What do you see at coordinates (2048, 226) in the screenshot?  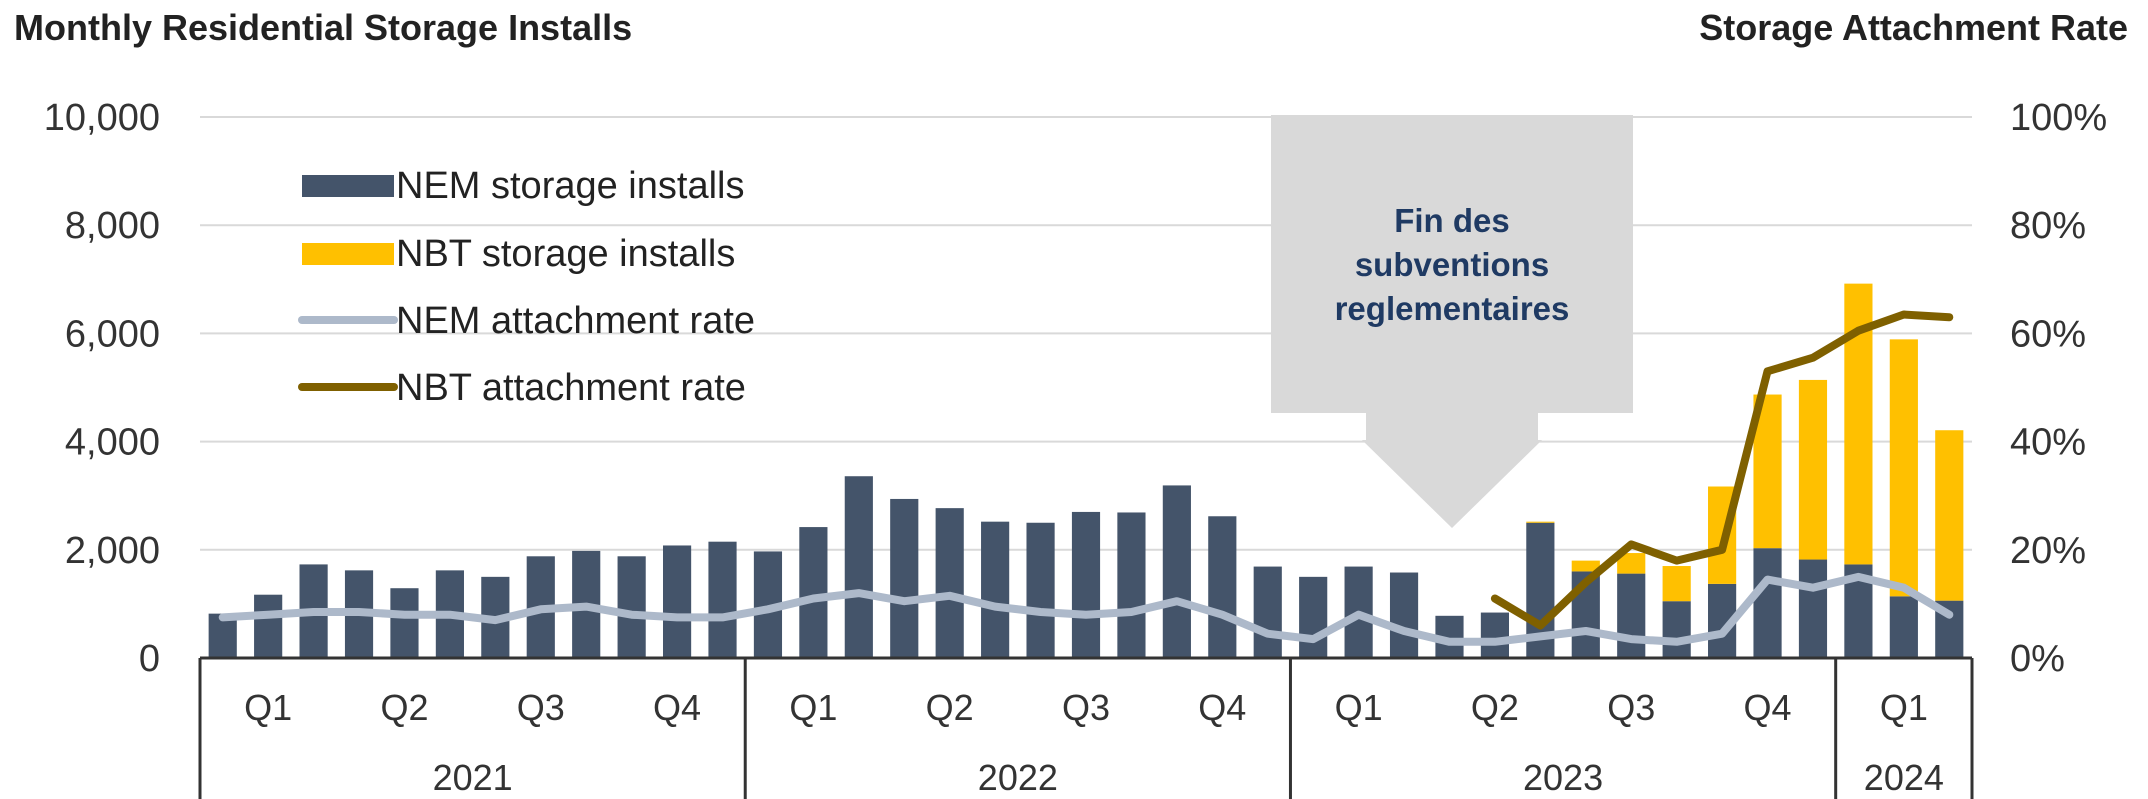 I see `y2-tick-label: 80%` at bounding box center [2048, 226].